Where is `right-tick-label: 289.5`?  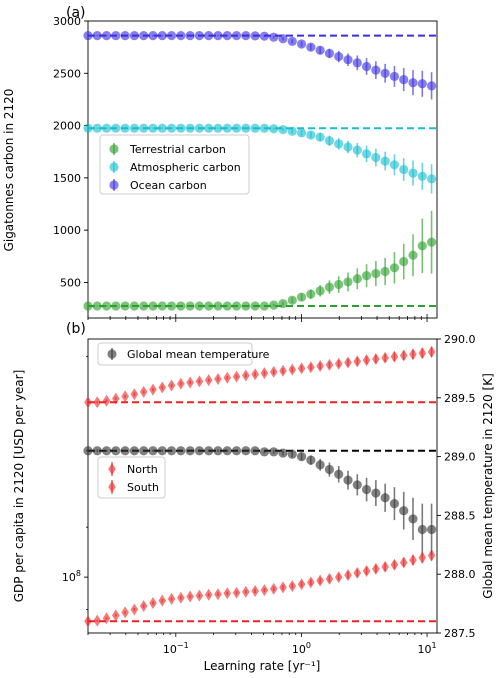 right-tick-label: 289.5 is located at coordinates (460, 398).